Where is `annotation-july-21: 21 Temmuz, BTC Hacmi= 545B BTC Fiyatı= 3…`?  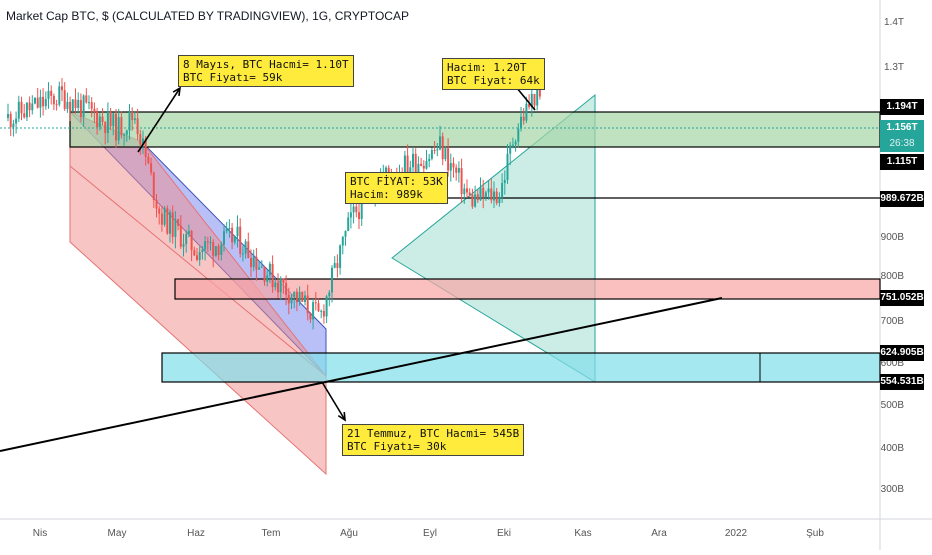
annotation-july-21: 21 Temmuz, BTC Hacmi= 545B BTC Fiyatı= 3… is located at coordinates (433, 440).